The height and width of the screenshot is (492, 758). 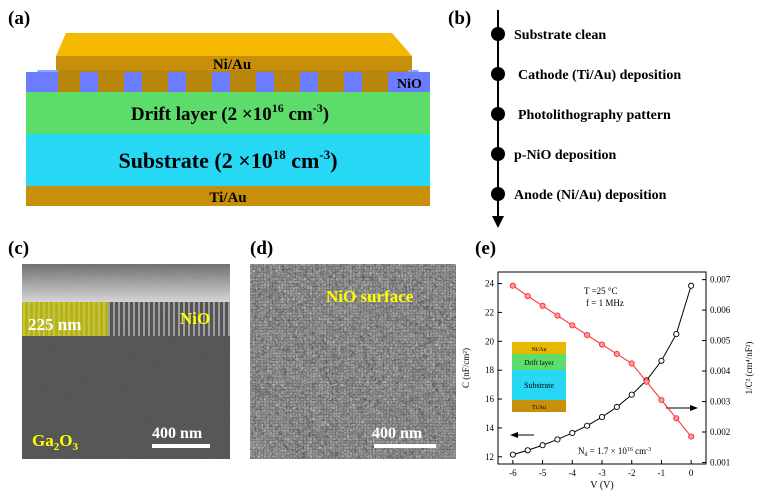 What do you see at coordinates (720, 432) in the screenshot?
I see `y-right-tick-label: 0.002` at bounding box center [720, 432].